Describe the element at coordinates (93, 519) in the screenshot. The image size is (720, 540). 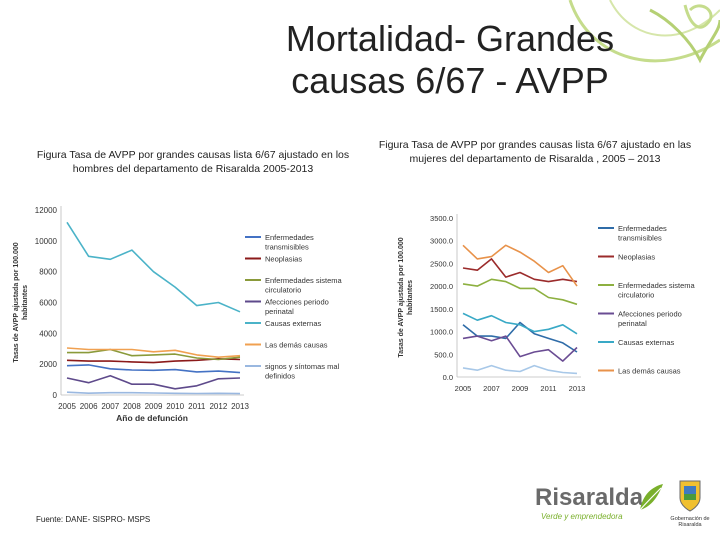
I see `source-note: Fuente: DANE- SISPRO- MSPS` at that location.